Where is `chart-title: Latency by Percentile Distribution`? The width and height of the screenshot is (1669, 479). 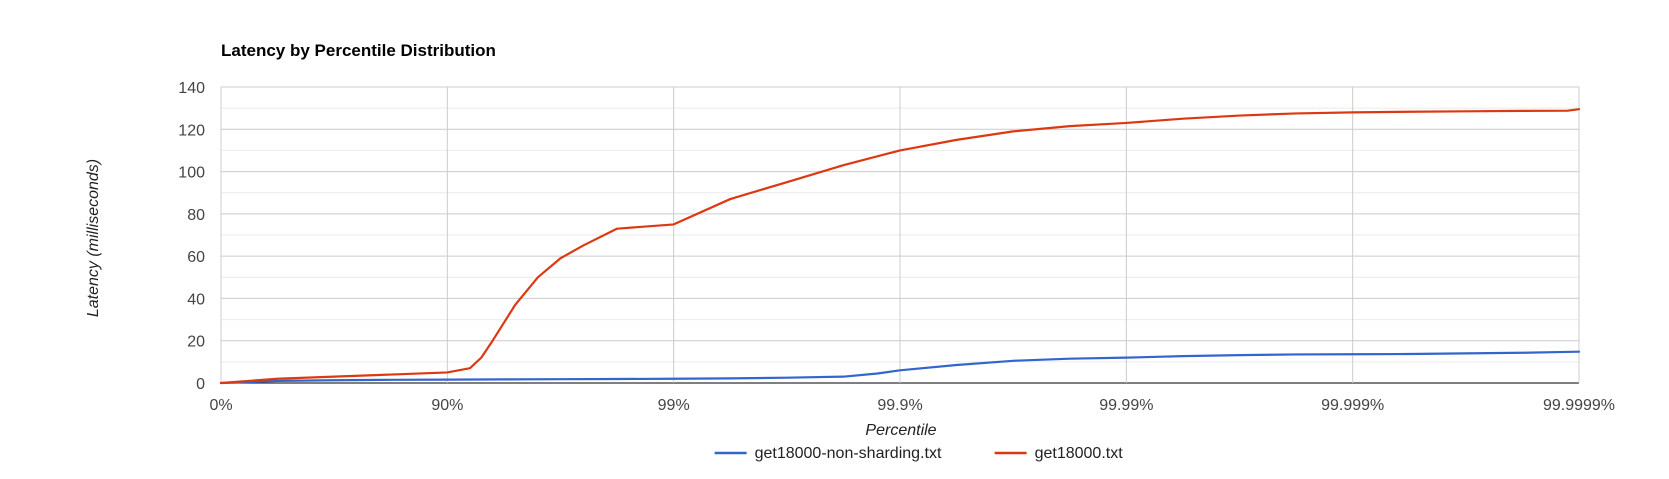 chart-title: Latency by Percentile Distribution is located at coordinates (358, 50).